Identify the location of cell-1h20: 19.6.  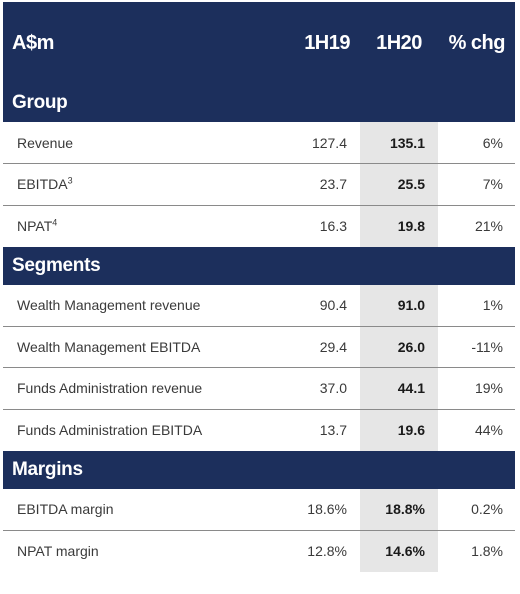
(399, 430).